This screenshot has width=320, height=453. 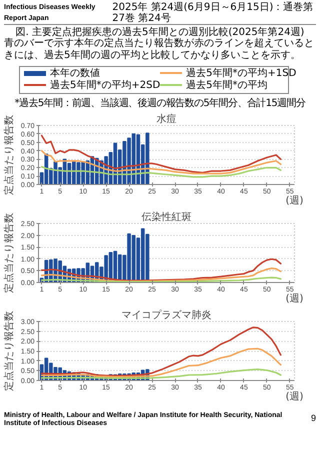 What do you see at coordinates (75, 74) in the screenshot?
I see `legend-label: 本年の数値` at bounding box center [75, 74].